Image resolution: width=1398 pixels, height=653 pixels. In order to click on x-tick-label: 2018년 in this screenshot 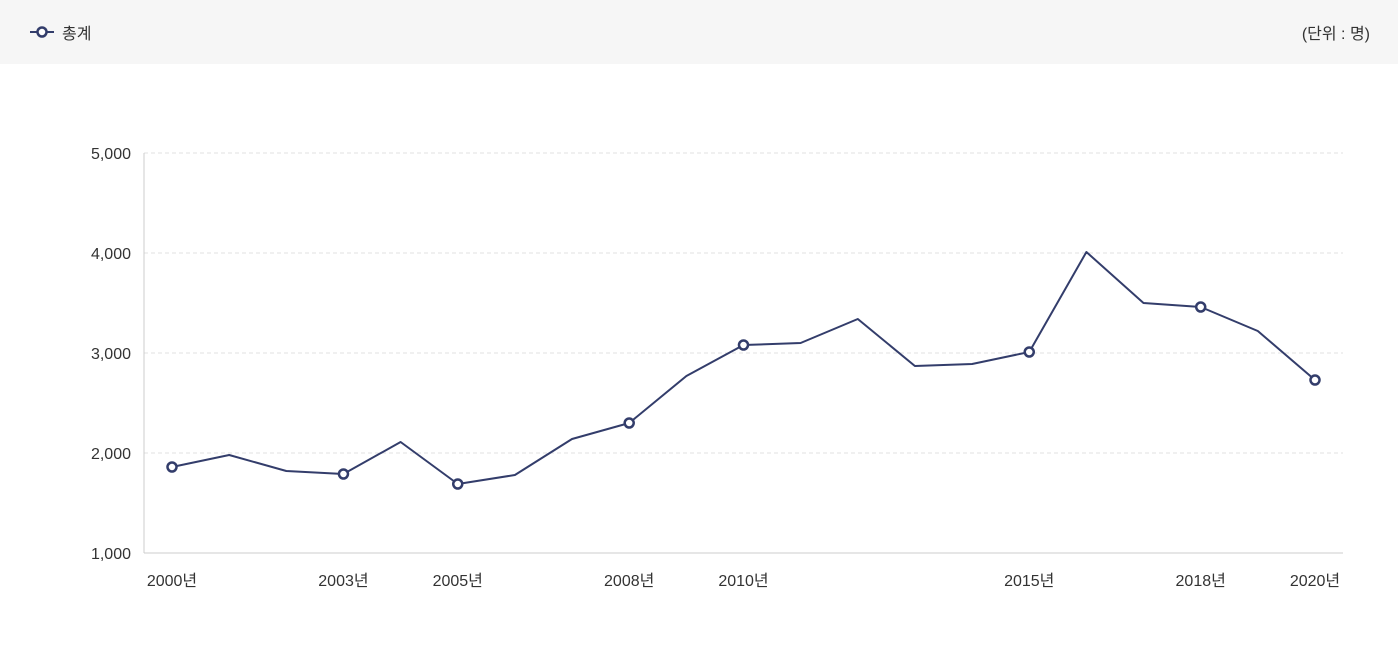, I will do `click(1201, 581)`.